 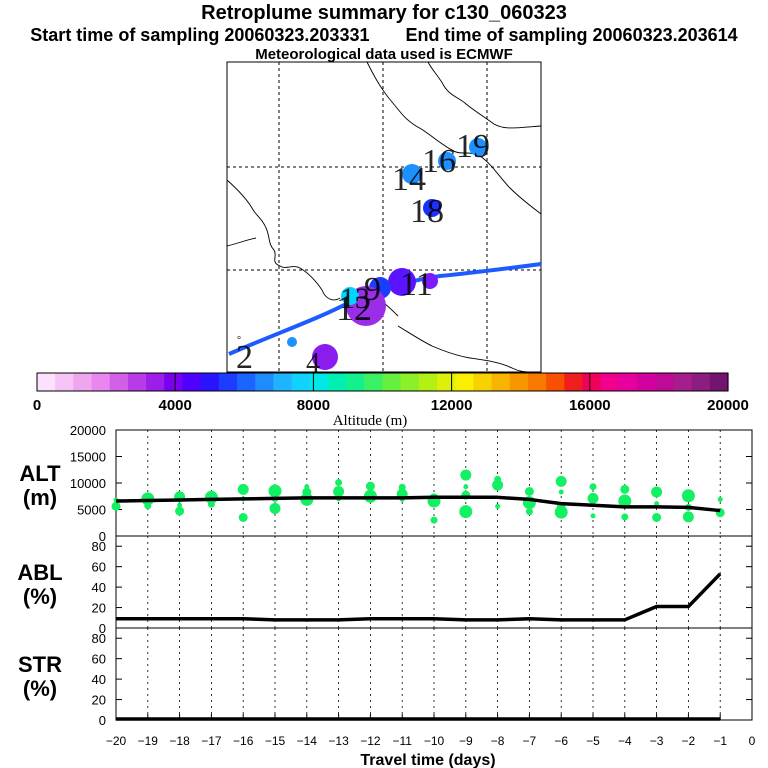 I want to click on x-axis-title: Travel time (days), so click(x=427, y=760).